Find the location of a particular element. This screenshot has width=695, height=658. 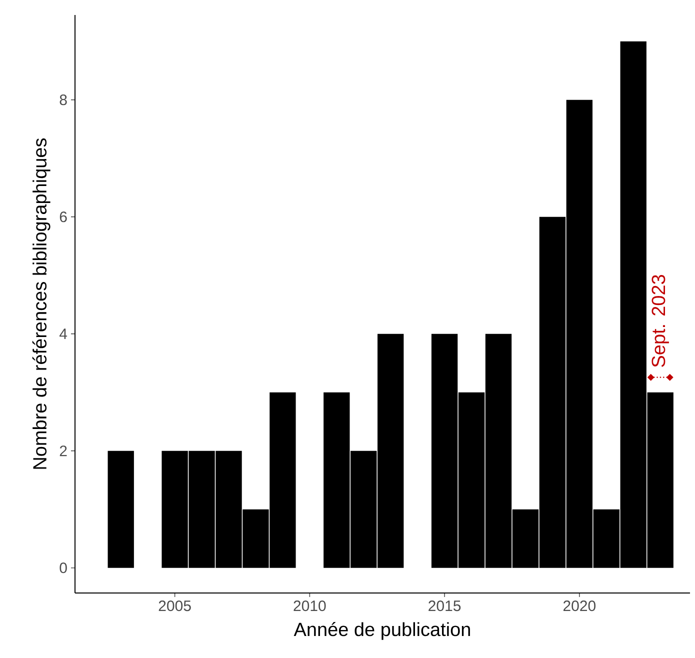

x-axis-title: Année de publication is located at coordinates (382, 631).